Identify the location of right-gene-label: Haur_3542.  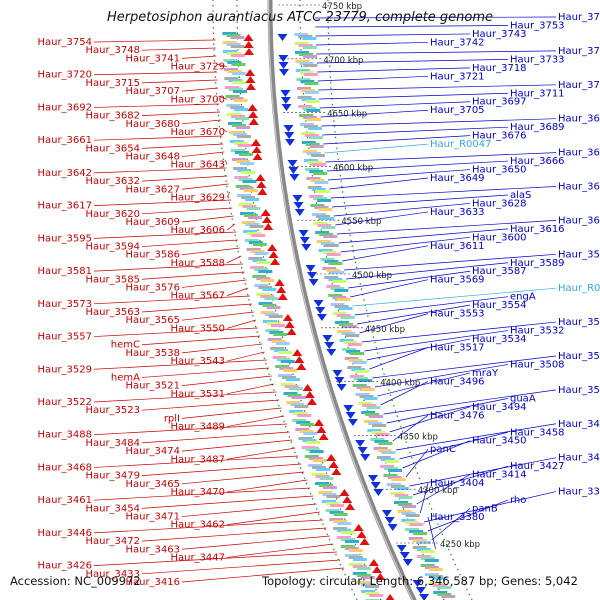
(579, 322).